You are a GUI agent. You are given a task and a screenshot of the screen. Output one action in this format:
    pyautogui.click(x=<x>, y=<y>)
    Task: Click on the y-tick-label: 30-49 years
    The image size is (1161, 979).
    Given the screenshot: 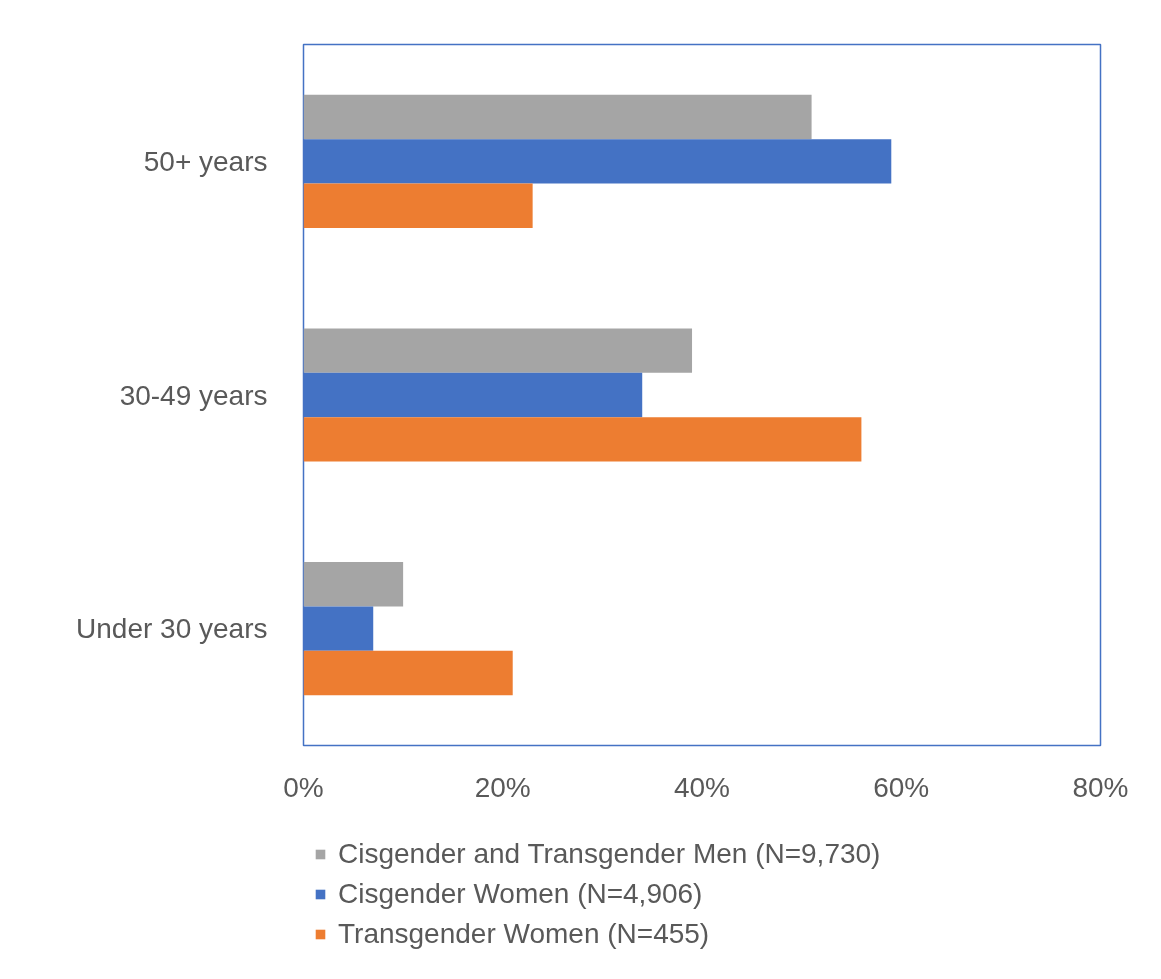 What is the action you would take?
    pyautogui.click(x=193, y=395)
    